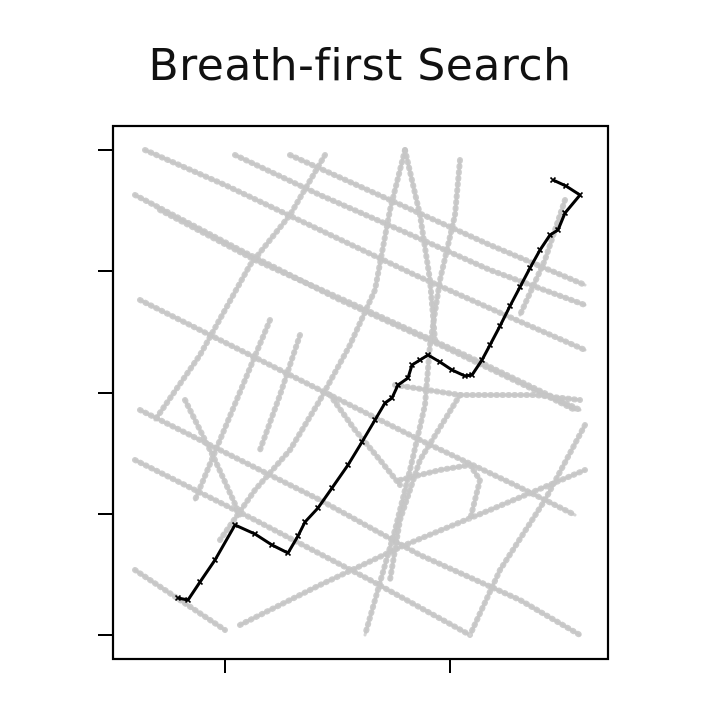 This screenshot has height=720, width=720. What do you see at coordinates (360, 65) in the screenshot?
I see `chart-title: Breath-first Search` at bounding box center [360, 65].